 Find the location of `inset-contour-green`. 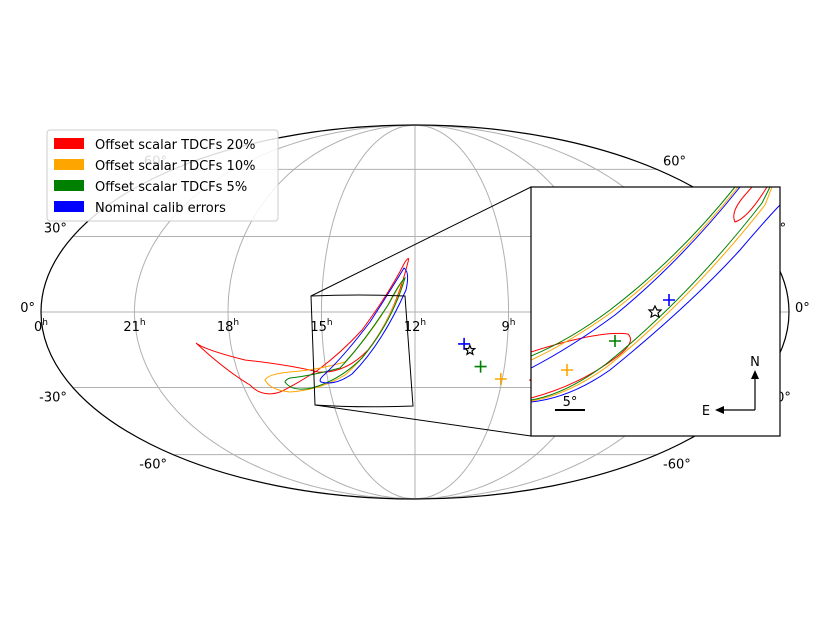

inset-contour-green is located at coordinates (651, 294).